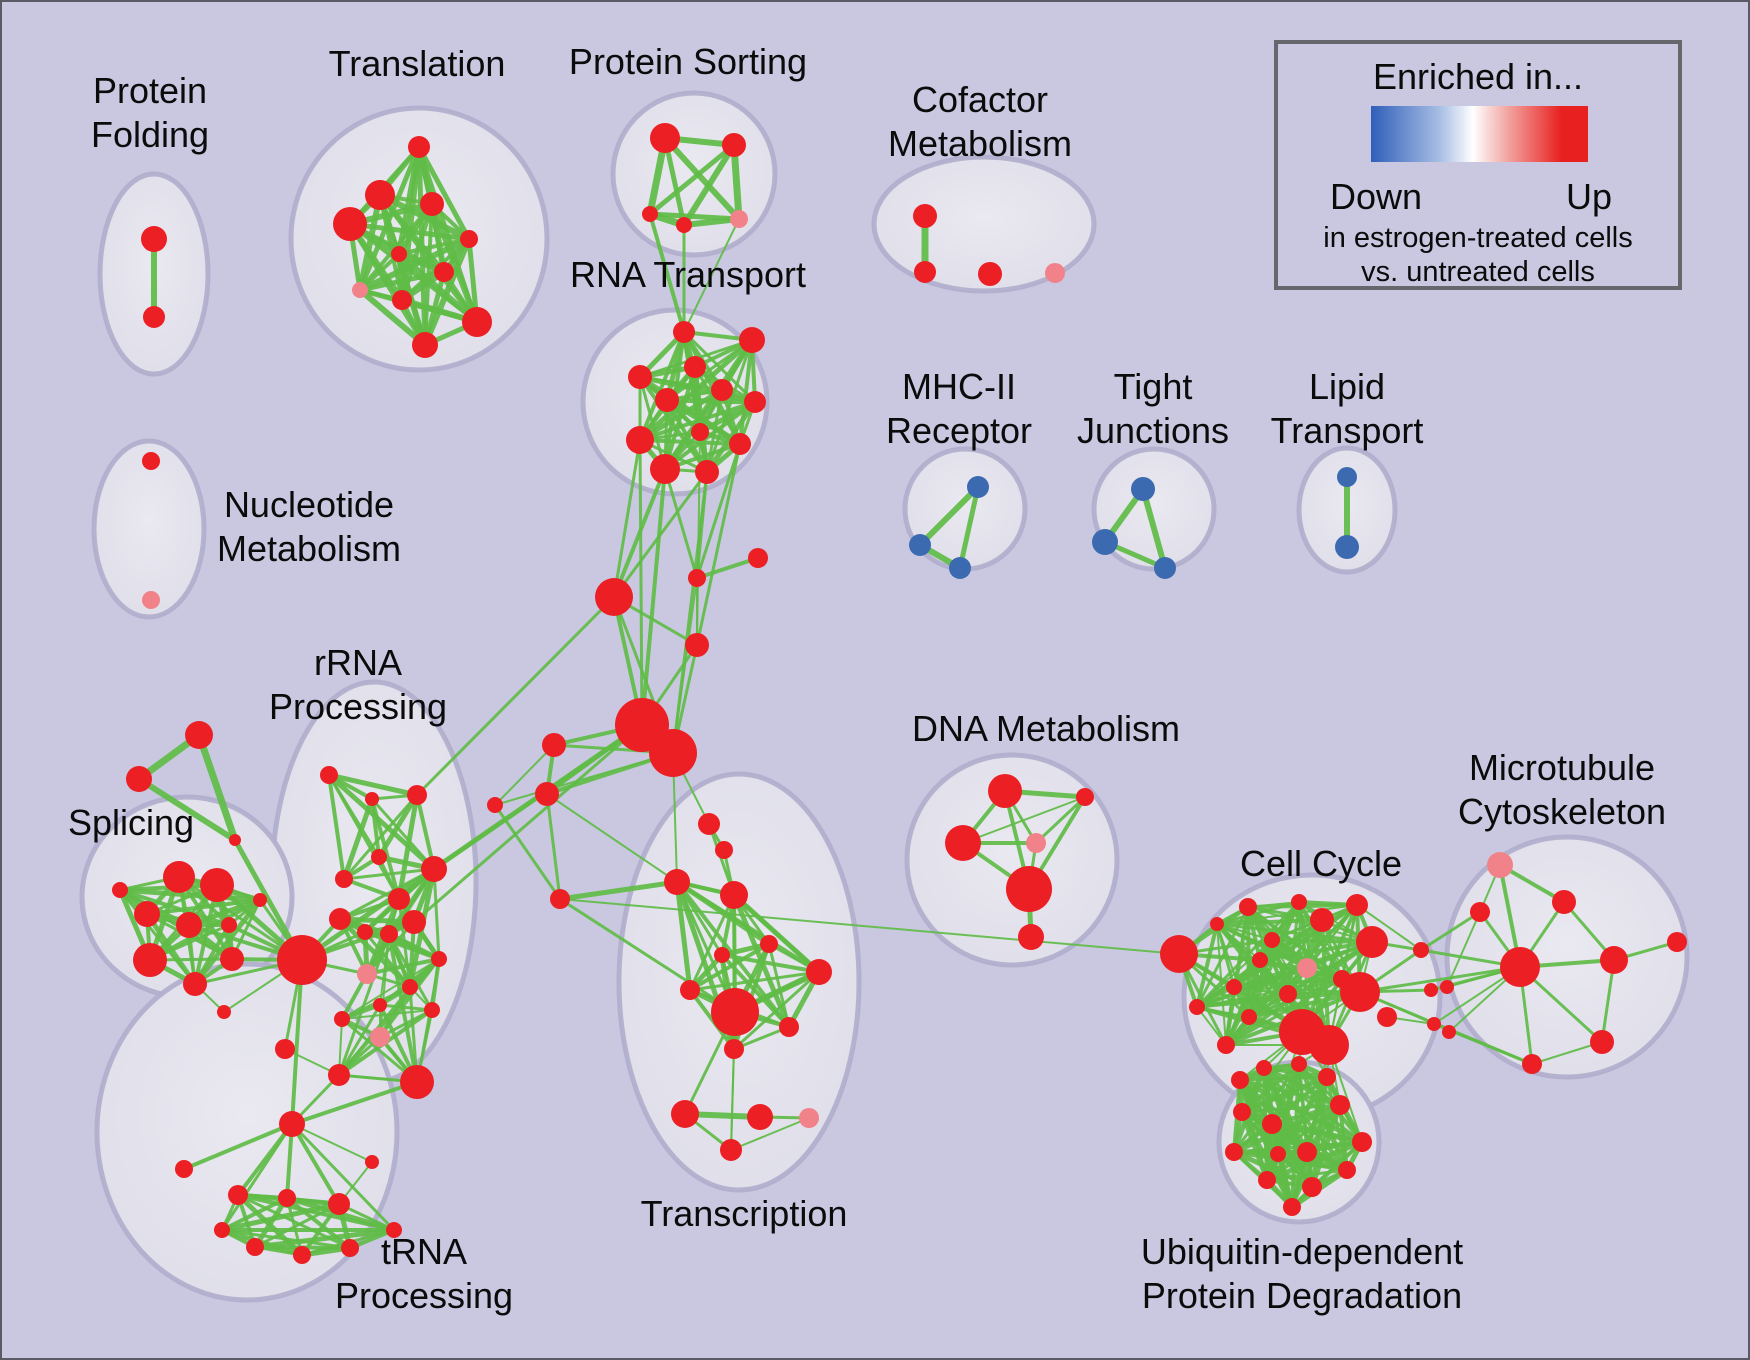  What do you see at coordinates (1562, 789) in the screenshot?
I see `cluster-label-microtubule-cytoskeleton: Microtubule Cytoskeleton` at bounding box center [1562, 789].